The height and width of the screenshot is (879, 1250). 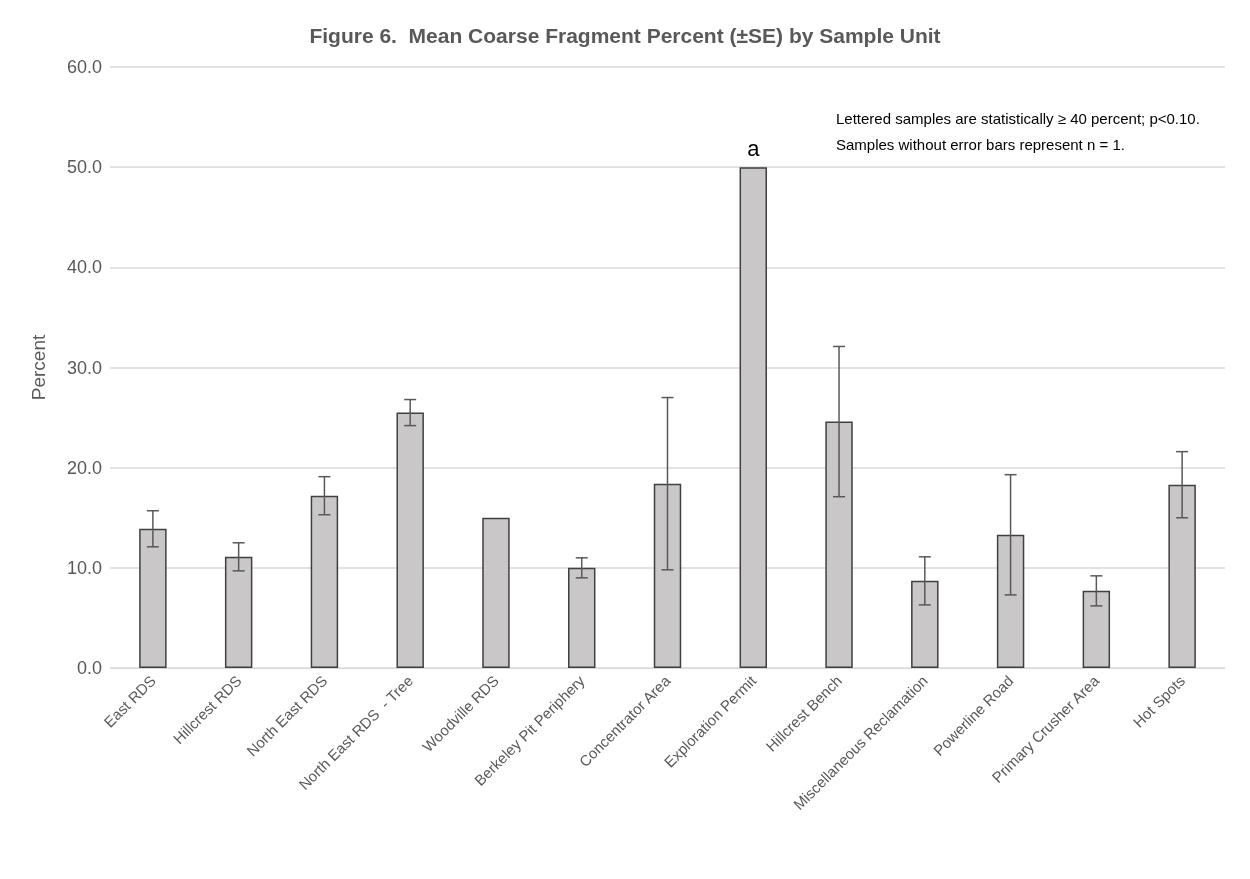 What do you see at coordinates (84, 167) in the screenshot?
I see `y-tick-label: 50.0` at bounding box center [84, 167].